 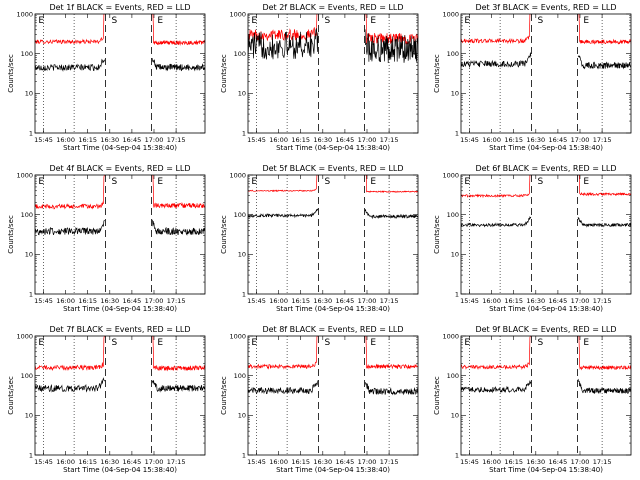 What do you see at coordinates (332, 7) in the screenshot?
I see `panel-title: Det 2f BLACK = Events, RED = LLD` at bounding box center [332, 7].